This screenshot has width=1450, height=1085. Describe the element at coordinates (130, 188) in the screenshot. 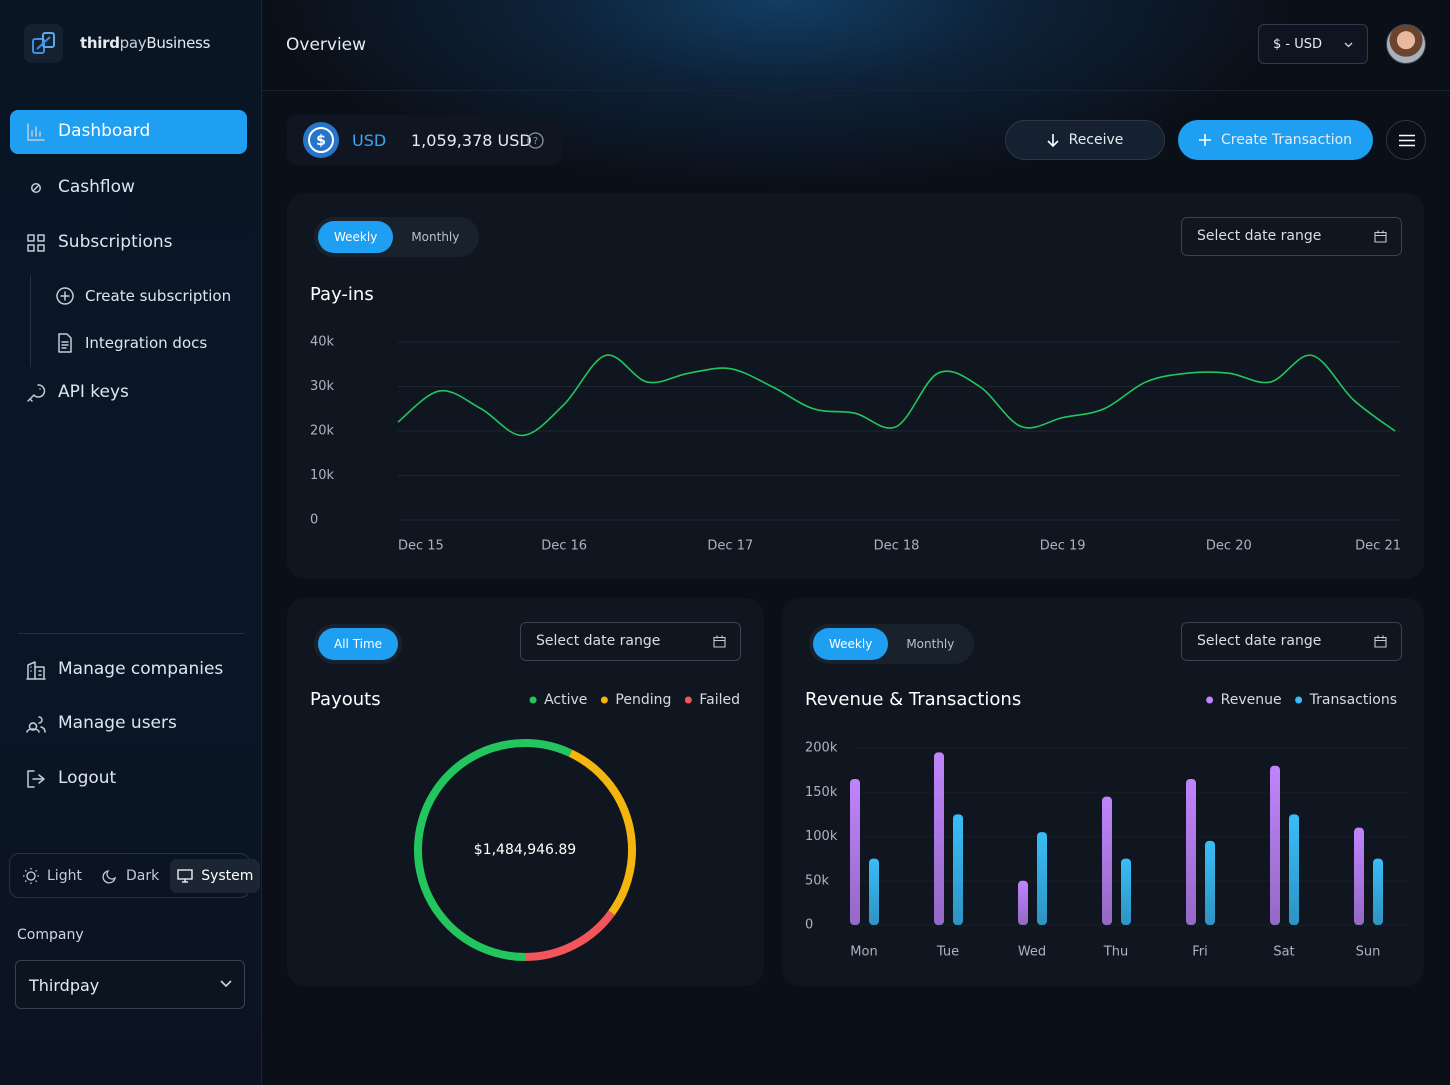

I see `nav-item: Cashflow` at that location.